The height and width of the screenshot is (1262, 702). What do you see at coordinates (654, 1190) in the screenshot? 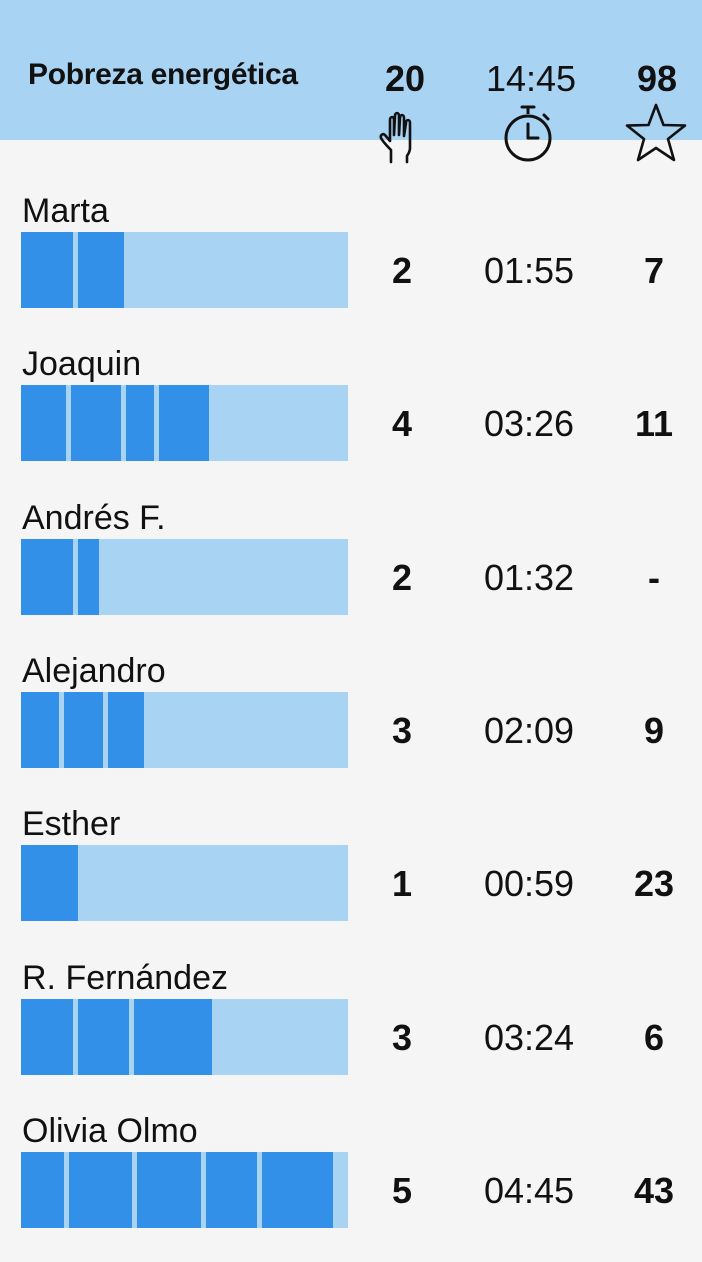
I see `score-value: 43` at bounding box center [654, 1190].